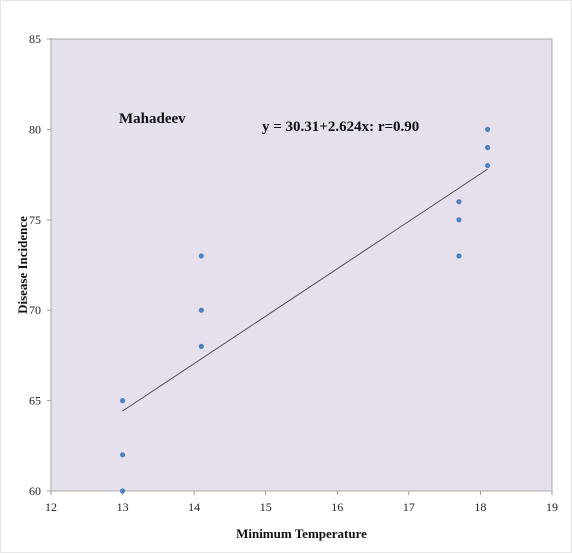  Describe the element at coordinates (194, 507) in the screenshot. I see `x-tick-label: 14` at that location.